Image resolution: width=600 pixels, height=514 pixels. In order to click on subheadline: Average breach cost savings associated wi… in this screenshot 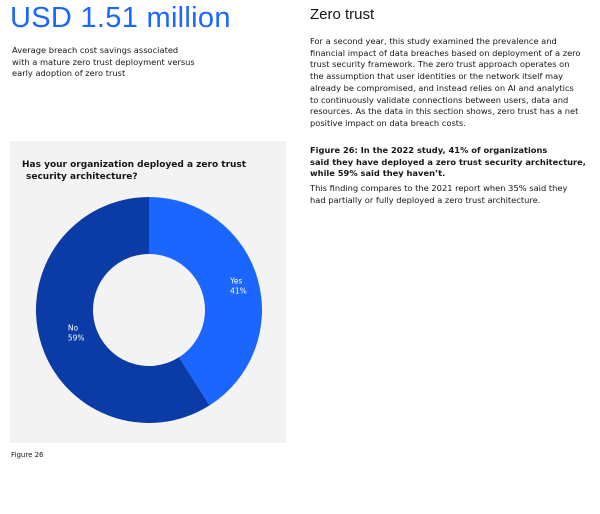, I will do `click(103, 62)`.